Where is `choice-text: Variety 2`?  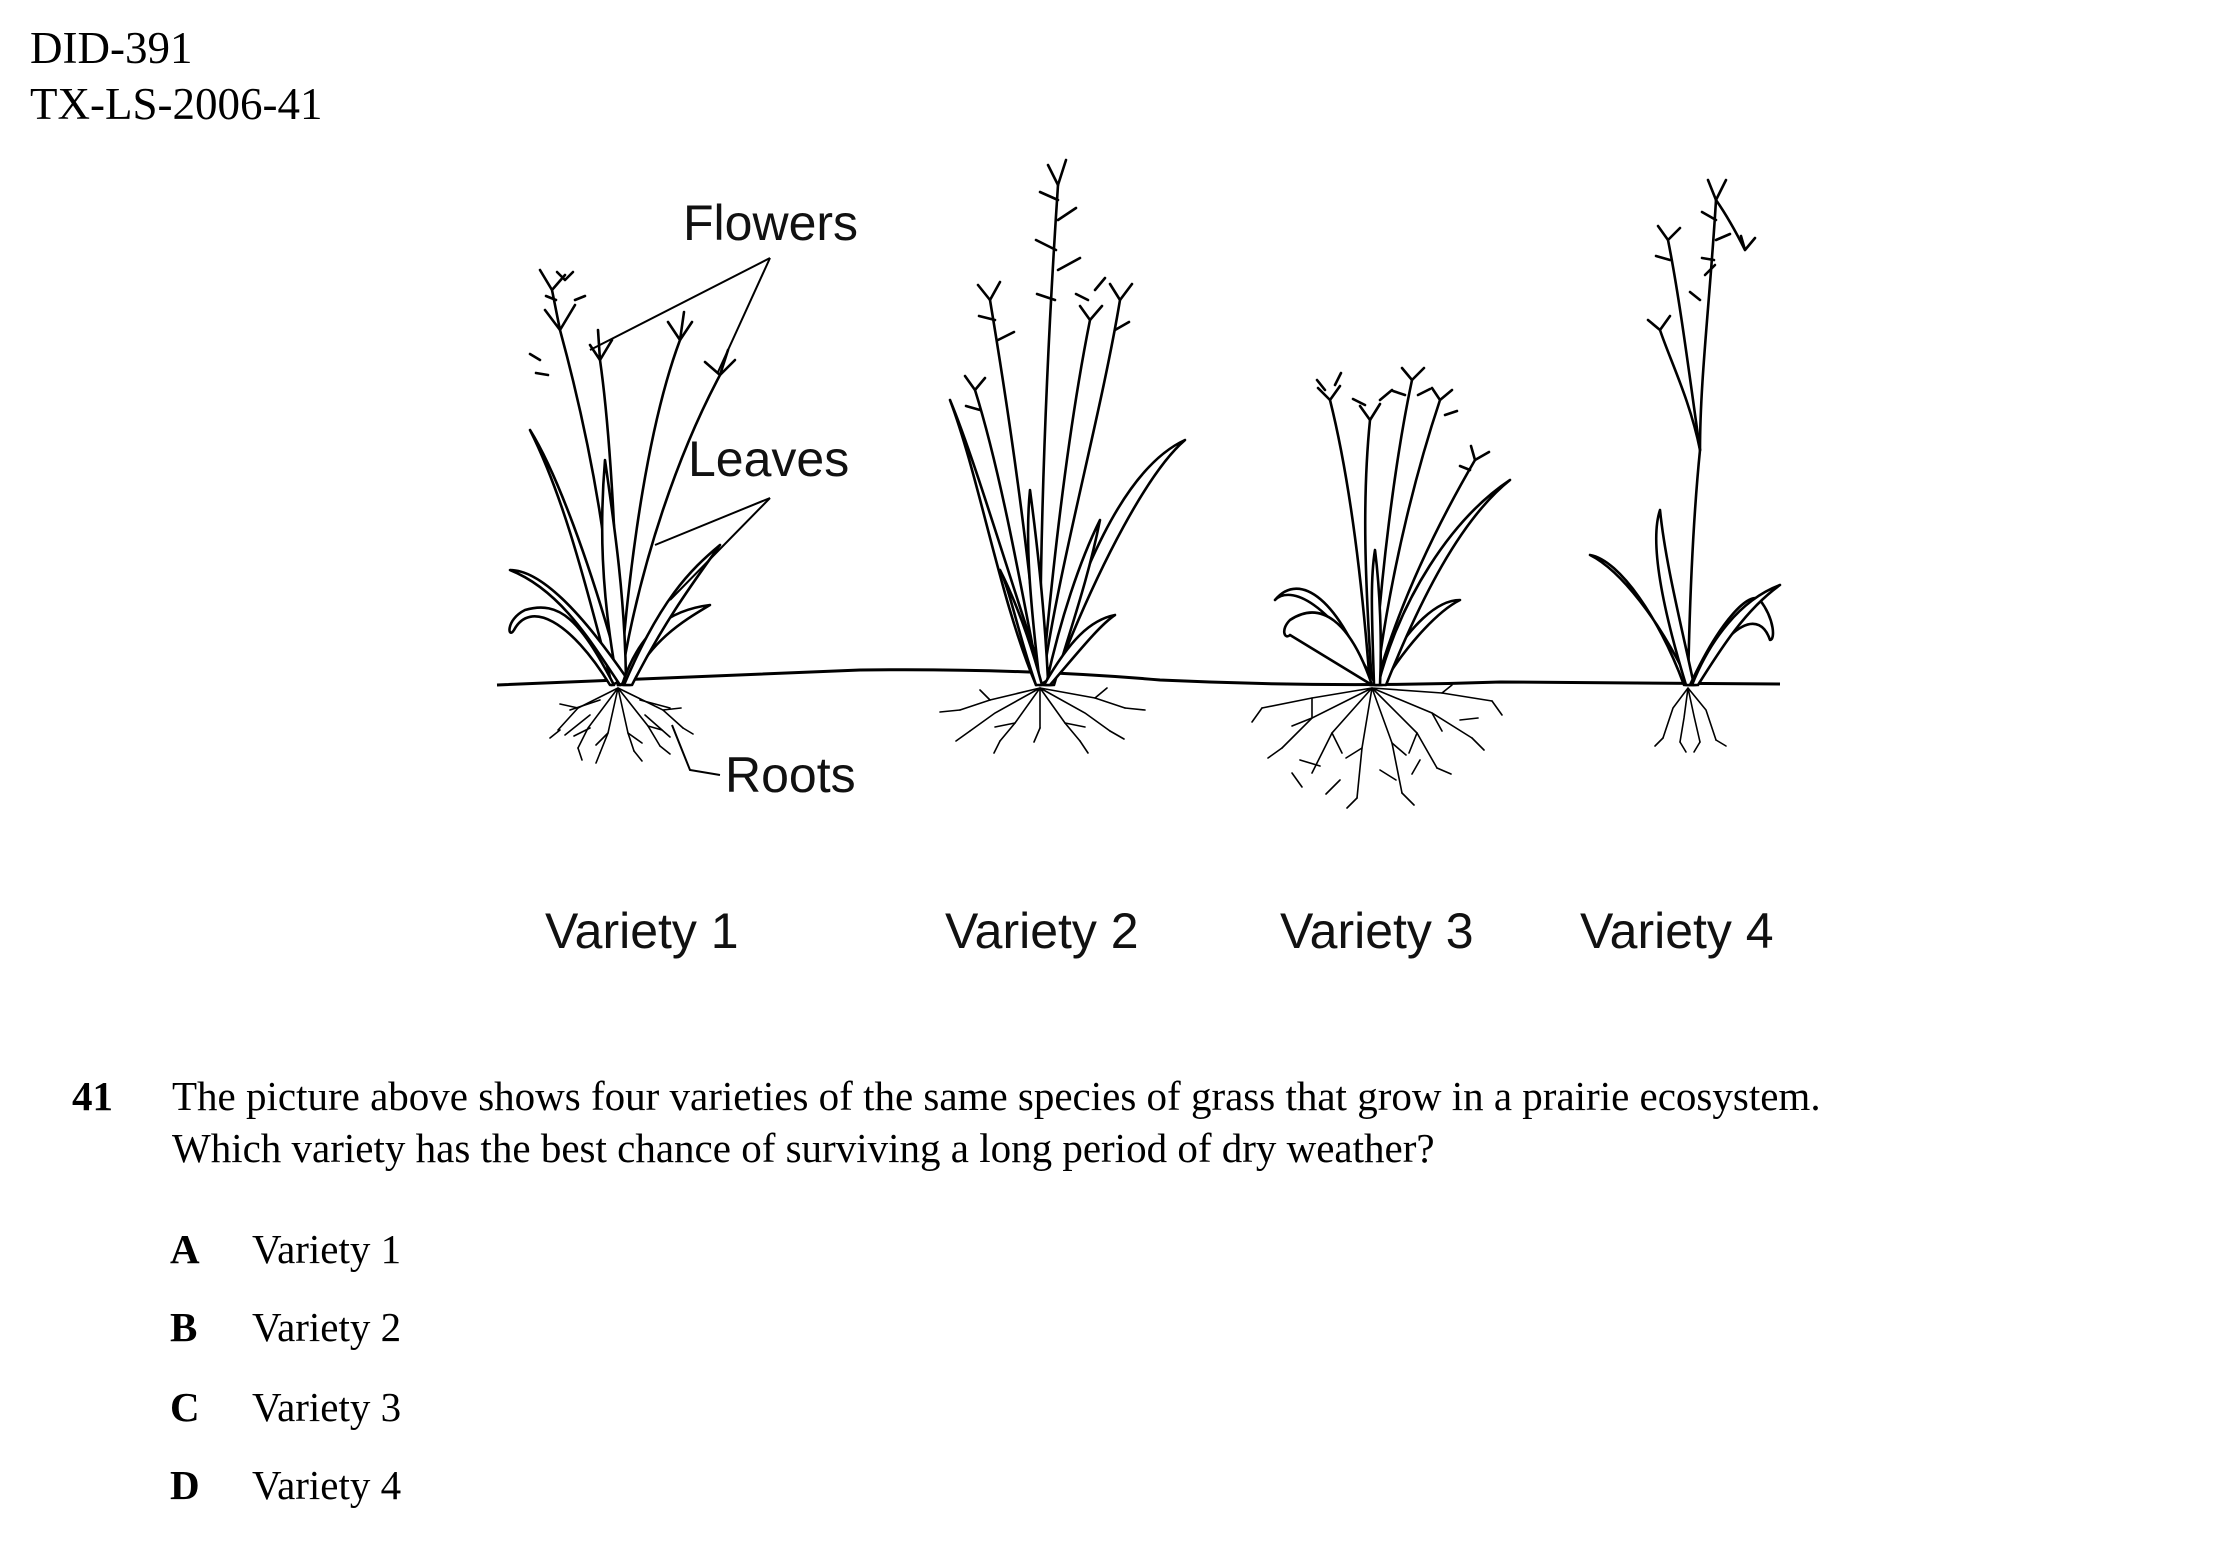 choice-text: Variety 2 is located at coordinates (327, 1327).